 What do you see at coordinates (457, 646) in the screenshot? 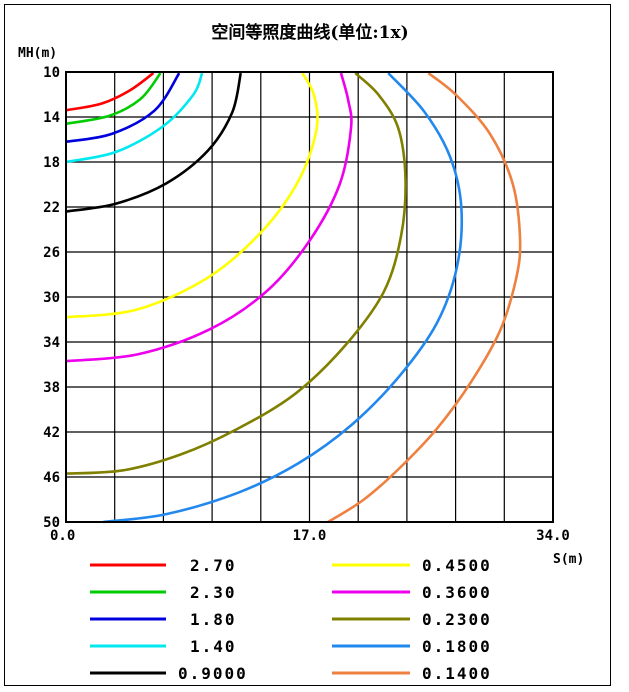
I see `legend-label: 0.1800` at bounding box center [457, 646].